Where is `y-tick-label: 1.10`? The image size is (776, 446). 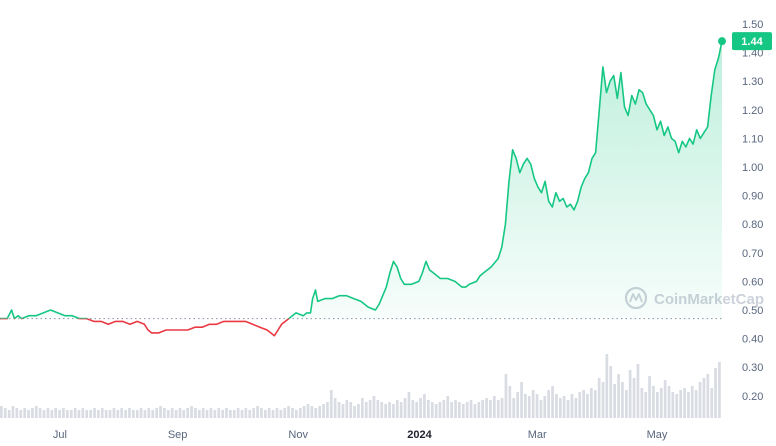
y-tick-label: 1.10 is located at coordinates (752, 139).